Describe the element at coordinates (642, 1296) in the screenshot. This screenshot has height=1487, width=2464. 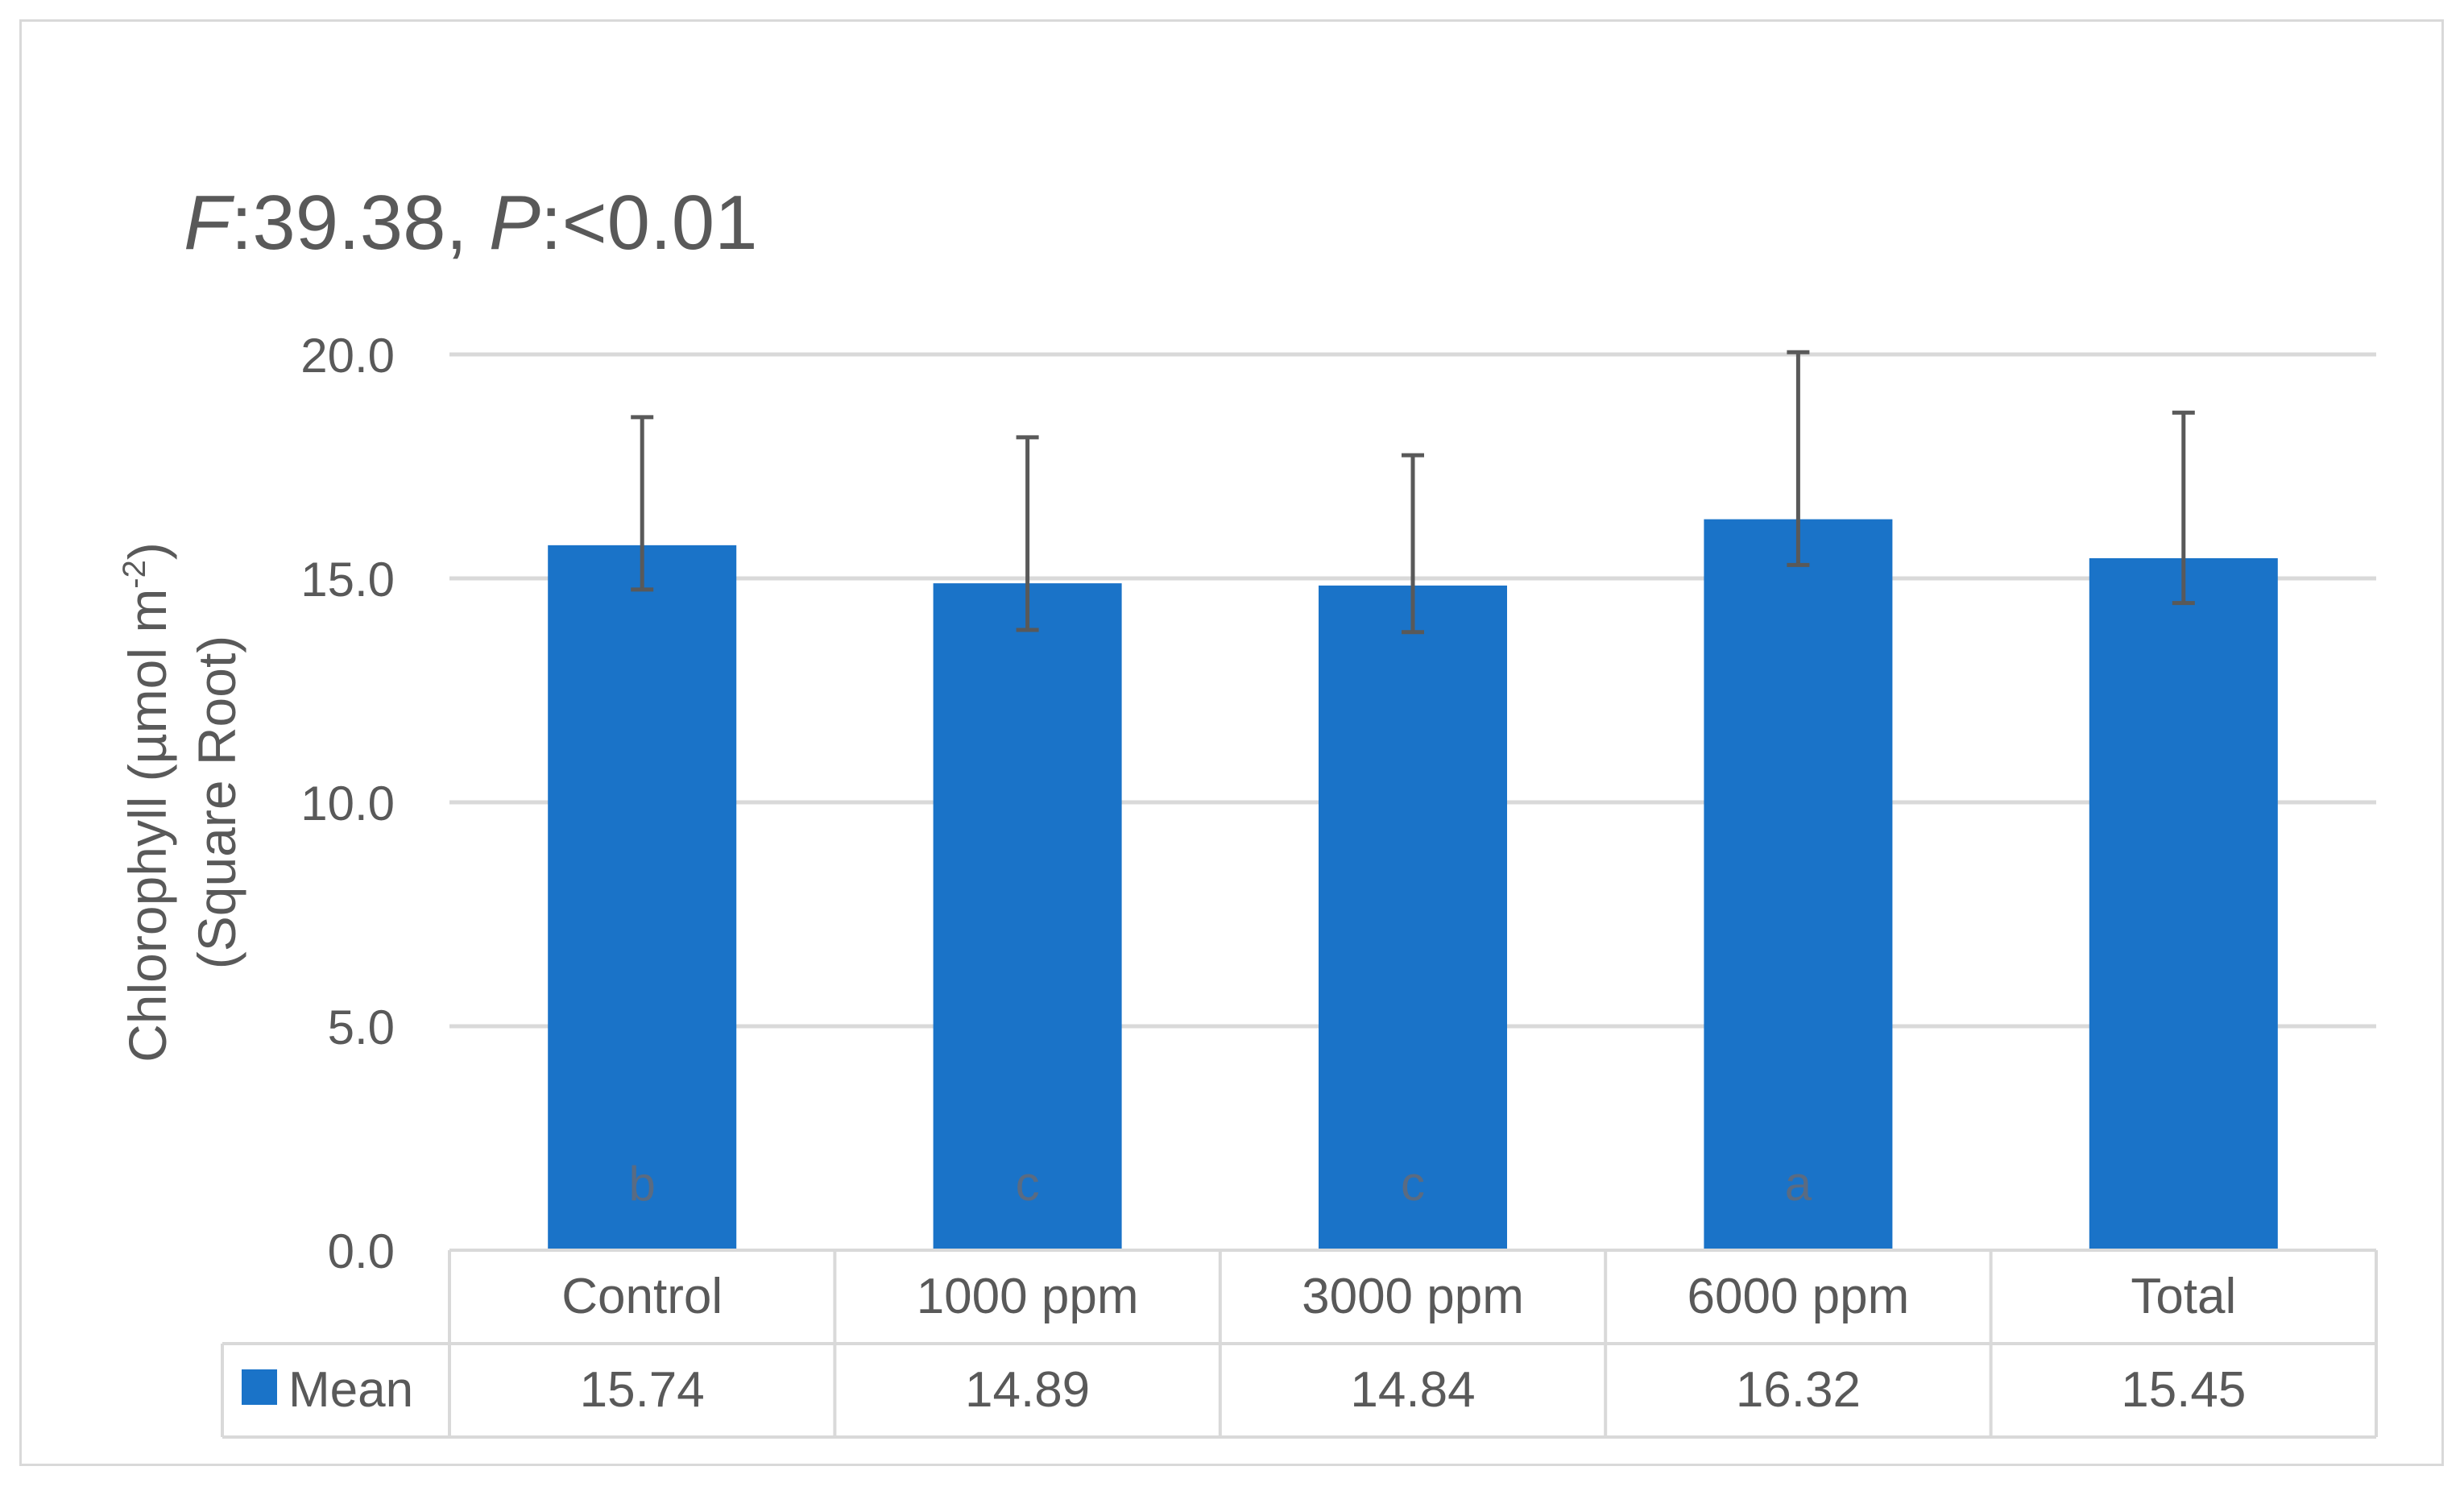
I see `category-label: Control` at that location.